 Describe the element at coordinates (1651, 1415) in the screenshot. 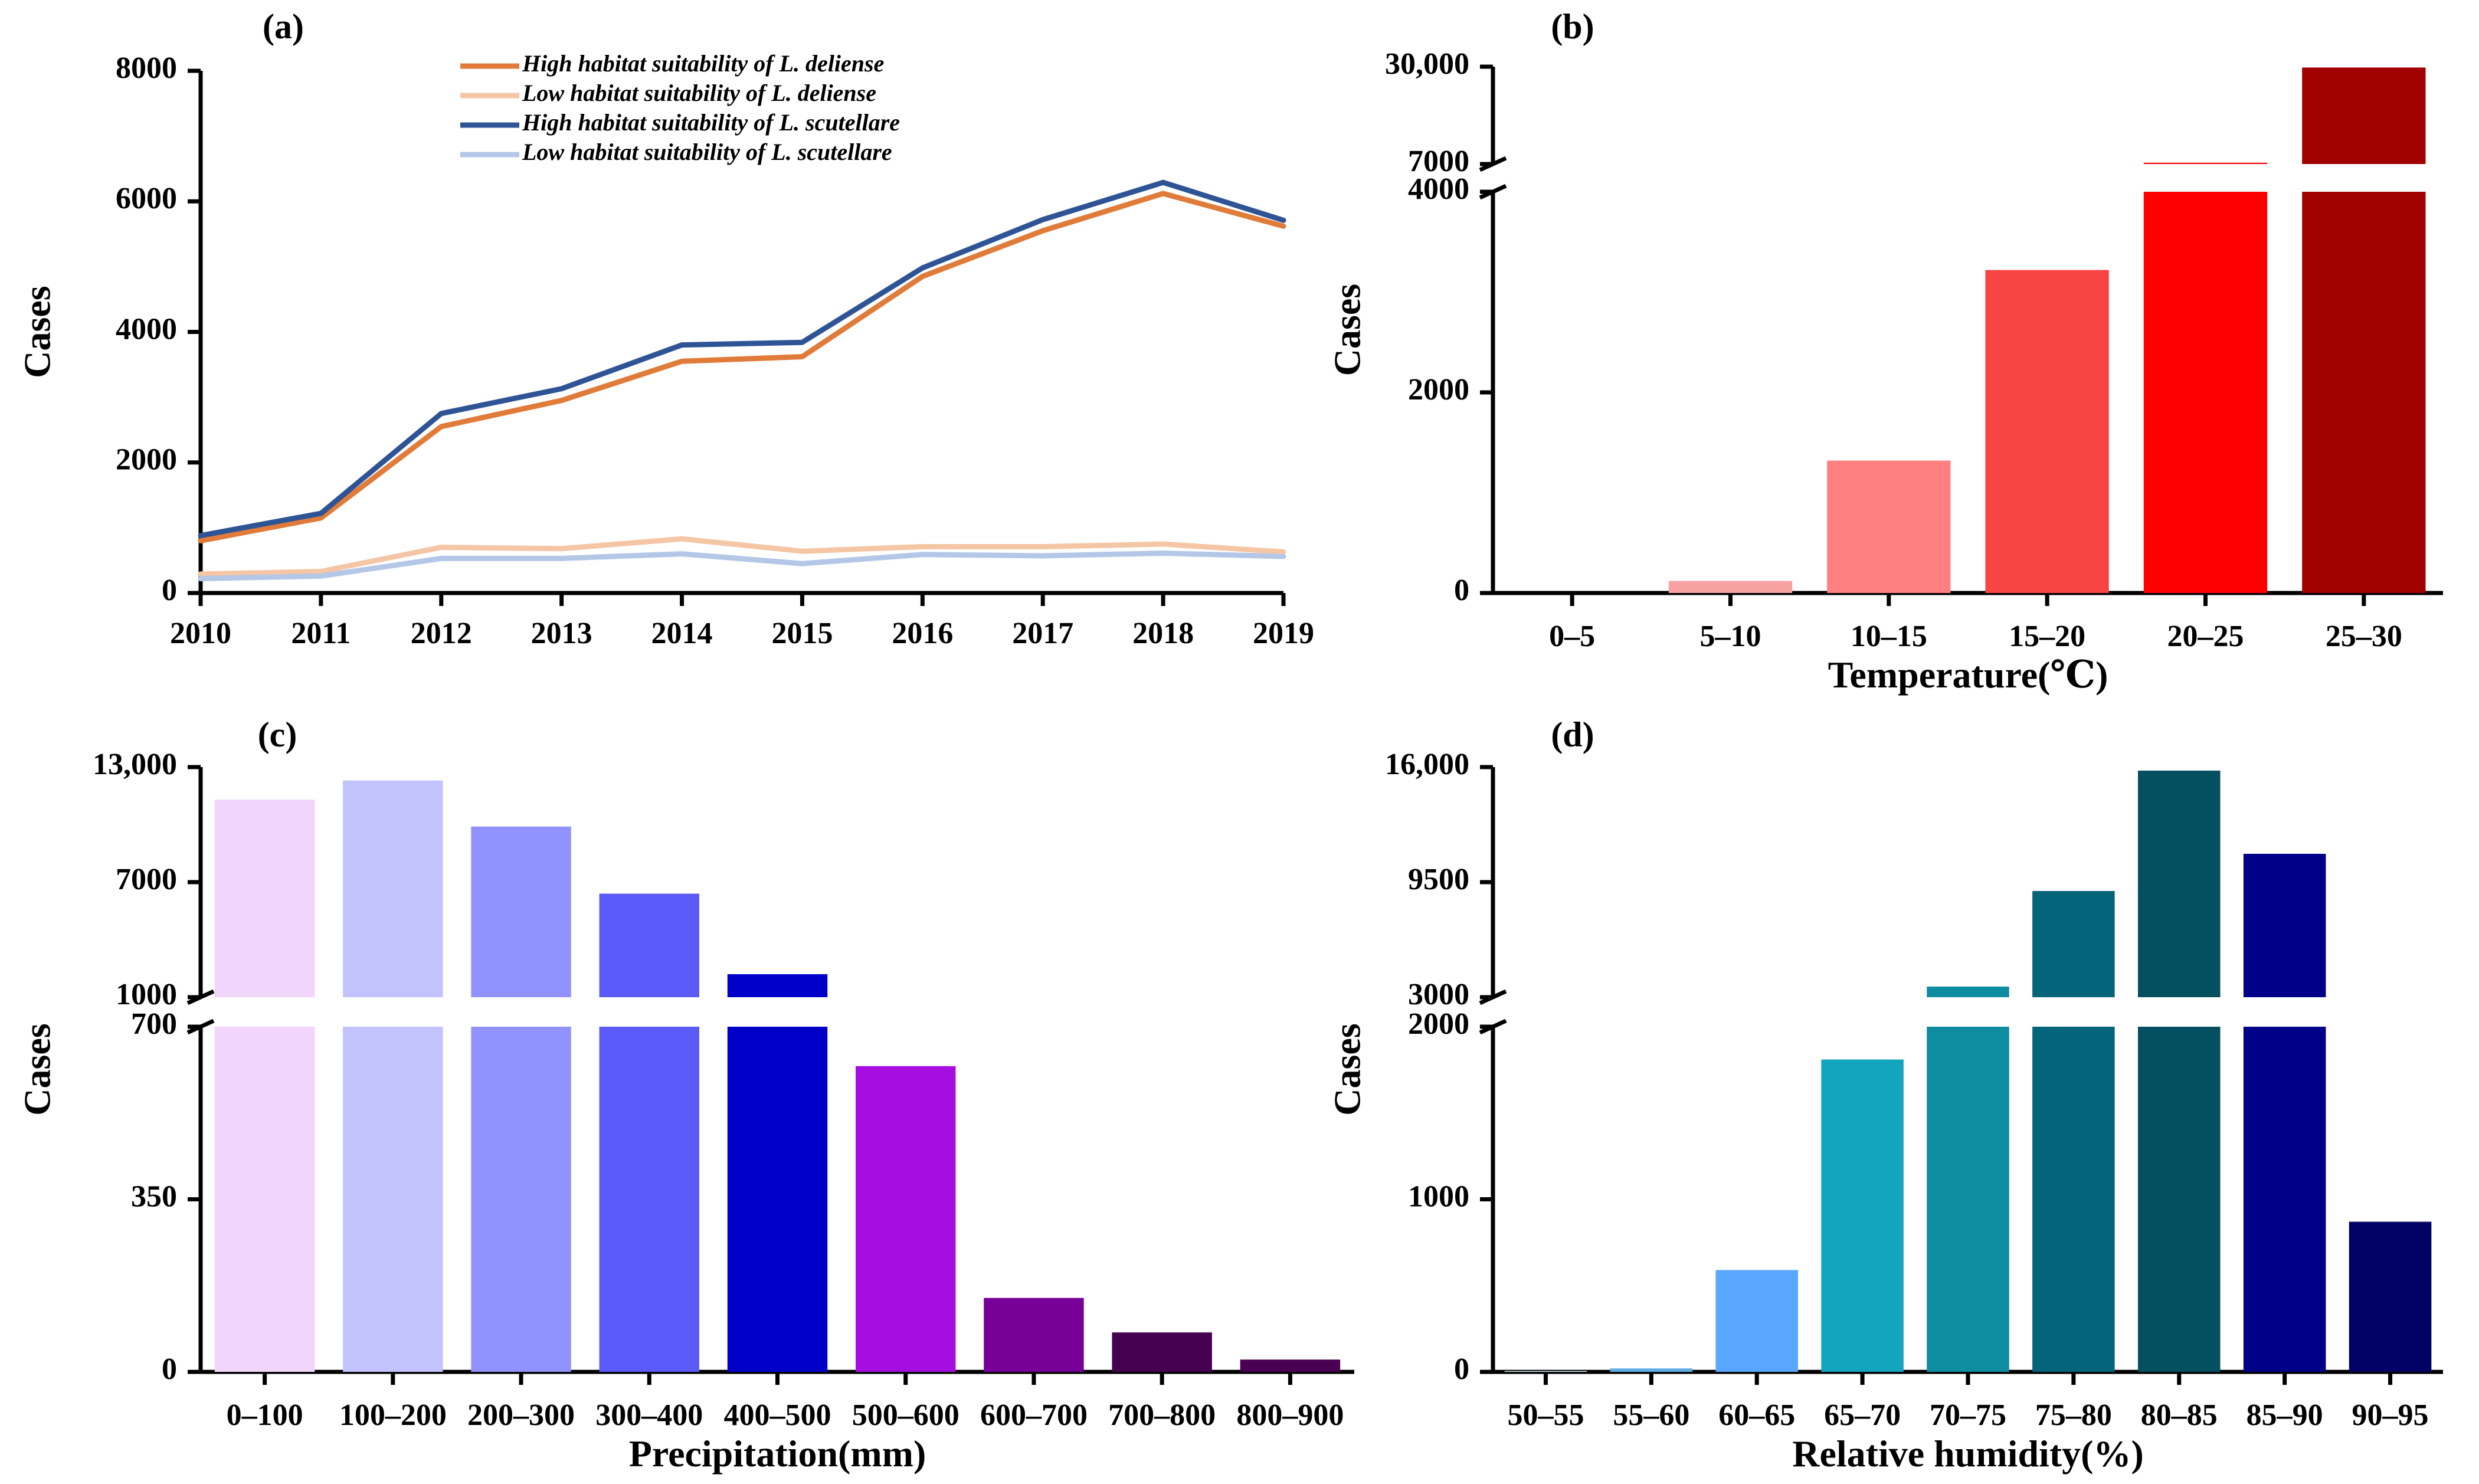

I see `x-tick-label: 55–60` at that location.